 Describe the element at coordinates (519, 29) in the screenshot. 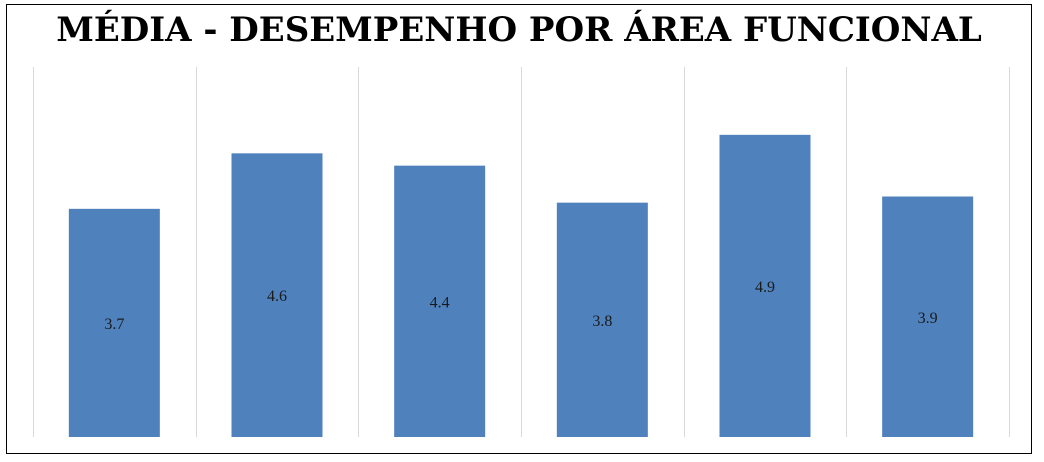

I see `chart-title: MÉDIA - DESEMPENHO POR ÁREA FUNCIONAL` at that location.